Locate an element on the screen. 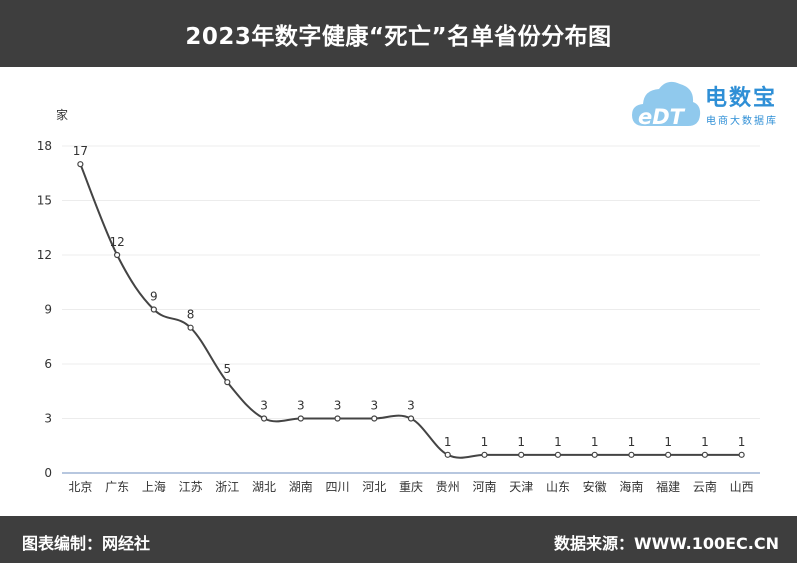 The width and height of the screenshot is (797, 563). x-axis-ticks: 北京 广东 上海 江苏 浙江 湖北 湖南 四川 河北 重庆 贵州 河南 天津 山东 安徽 海南 福建 云南 山西 is located at coordinates (410, 486).